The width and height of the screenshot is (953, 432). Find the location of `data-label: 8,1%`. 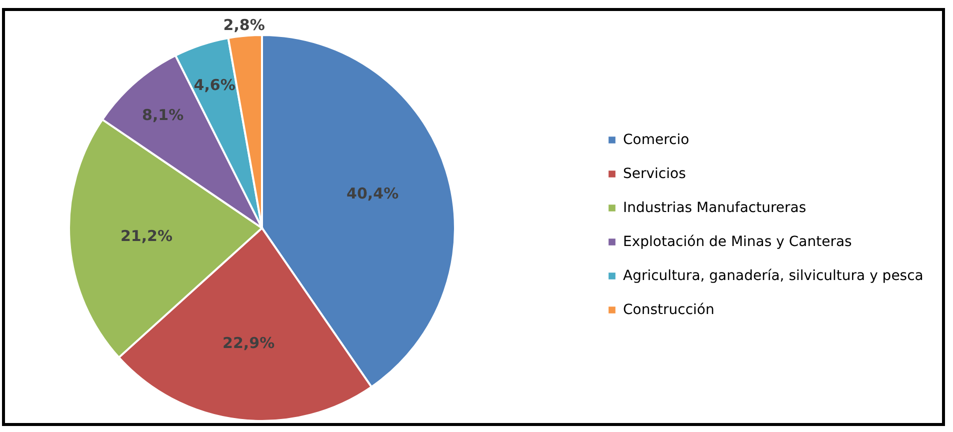

data-label: 8,1% is located at coordinates (163, 115).